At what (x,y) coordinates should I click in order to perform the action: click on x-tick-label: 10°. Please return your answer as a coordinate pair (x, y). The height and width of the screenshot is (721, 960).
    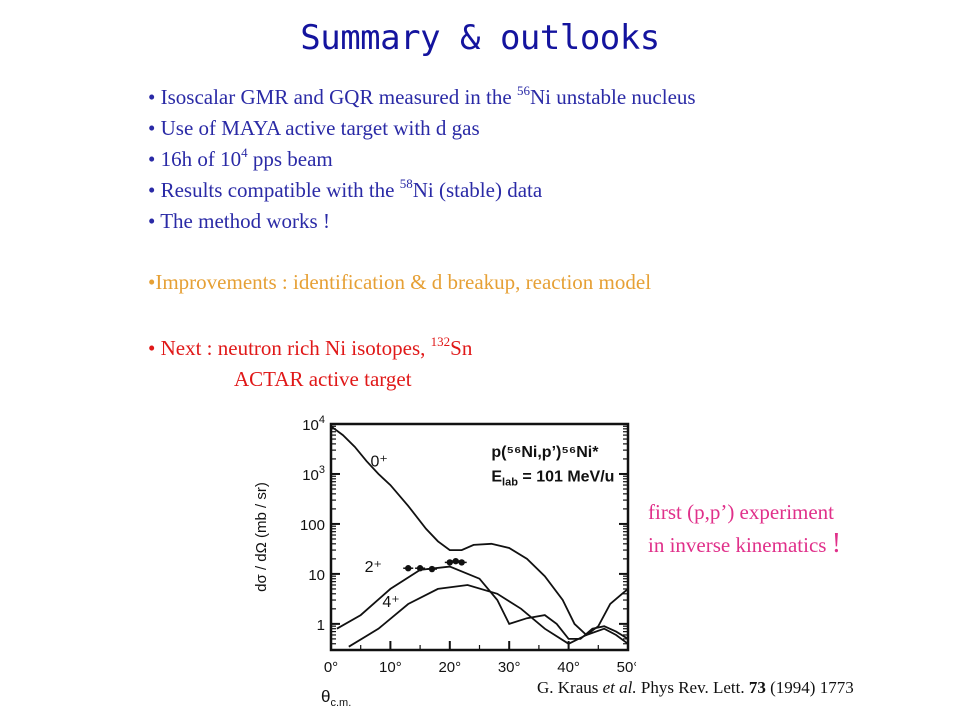
    Looking at the image, I should click on (390, 667).